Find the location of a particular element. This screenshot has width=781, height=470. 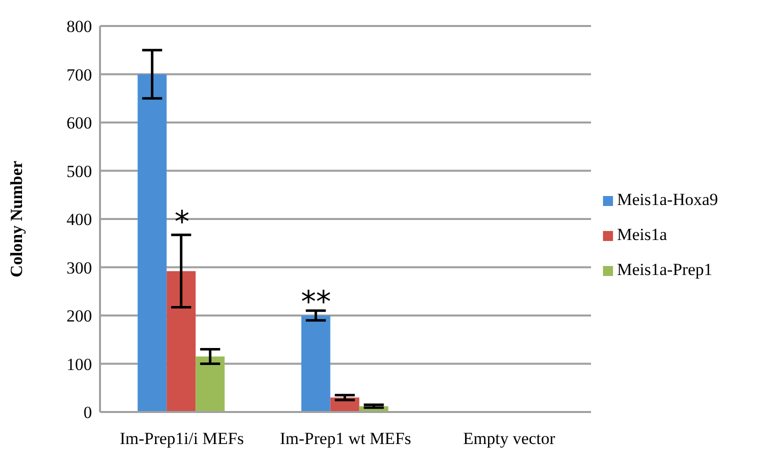

annotation: ** is located at coordinates (316, 302).